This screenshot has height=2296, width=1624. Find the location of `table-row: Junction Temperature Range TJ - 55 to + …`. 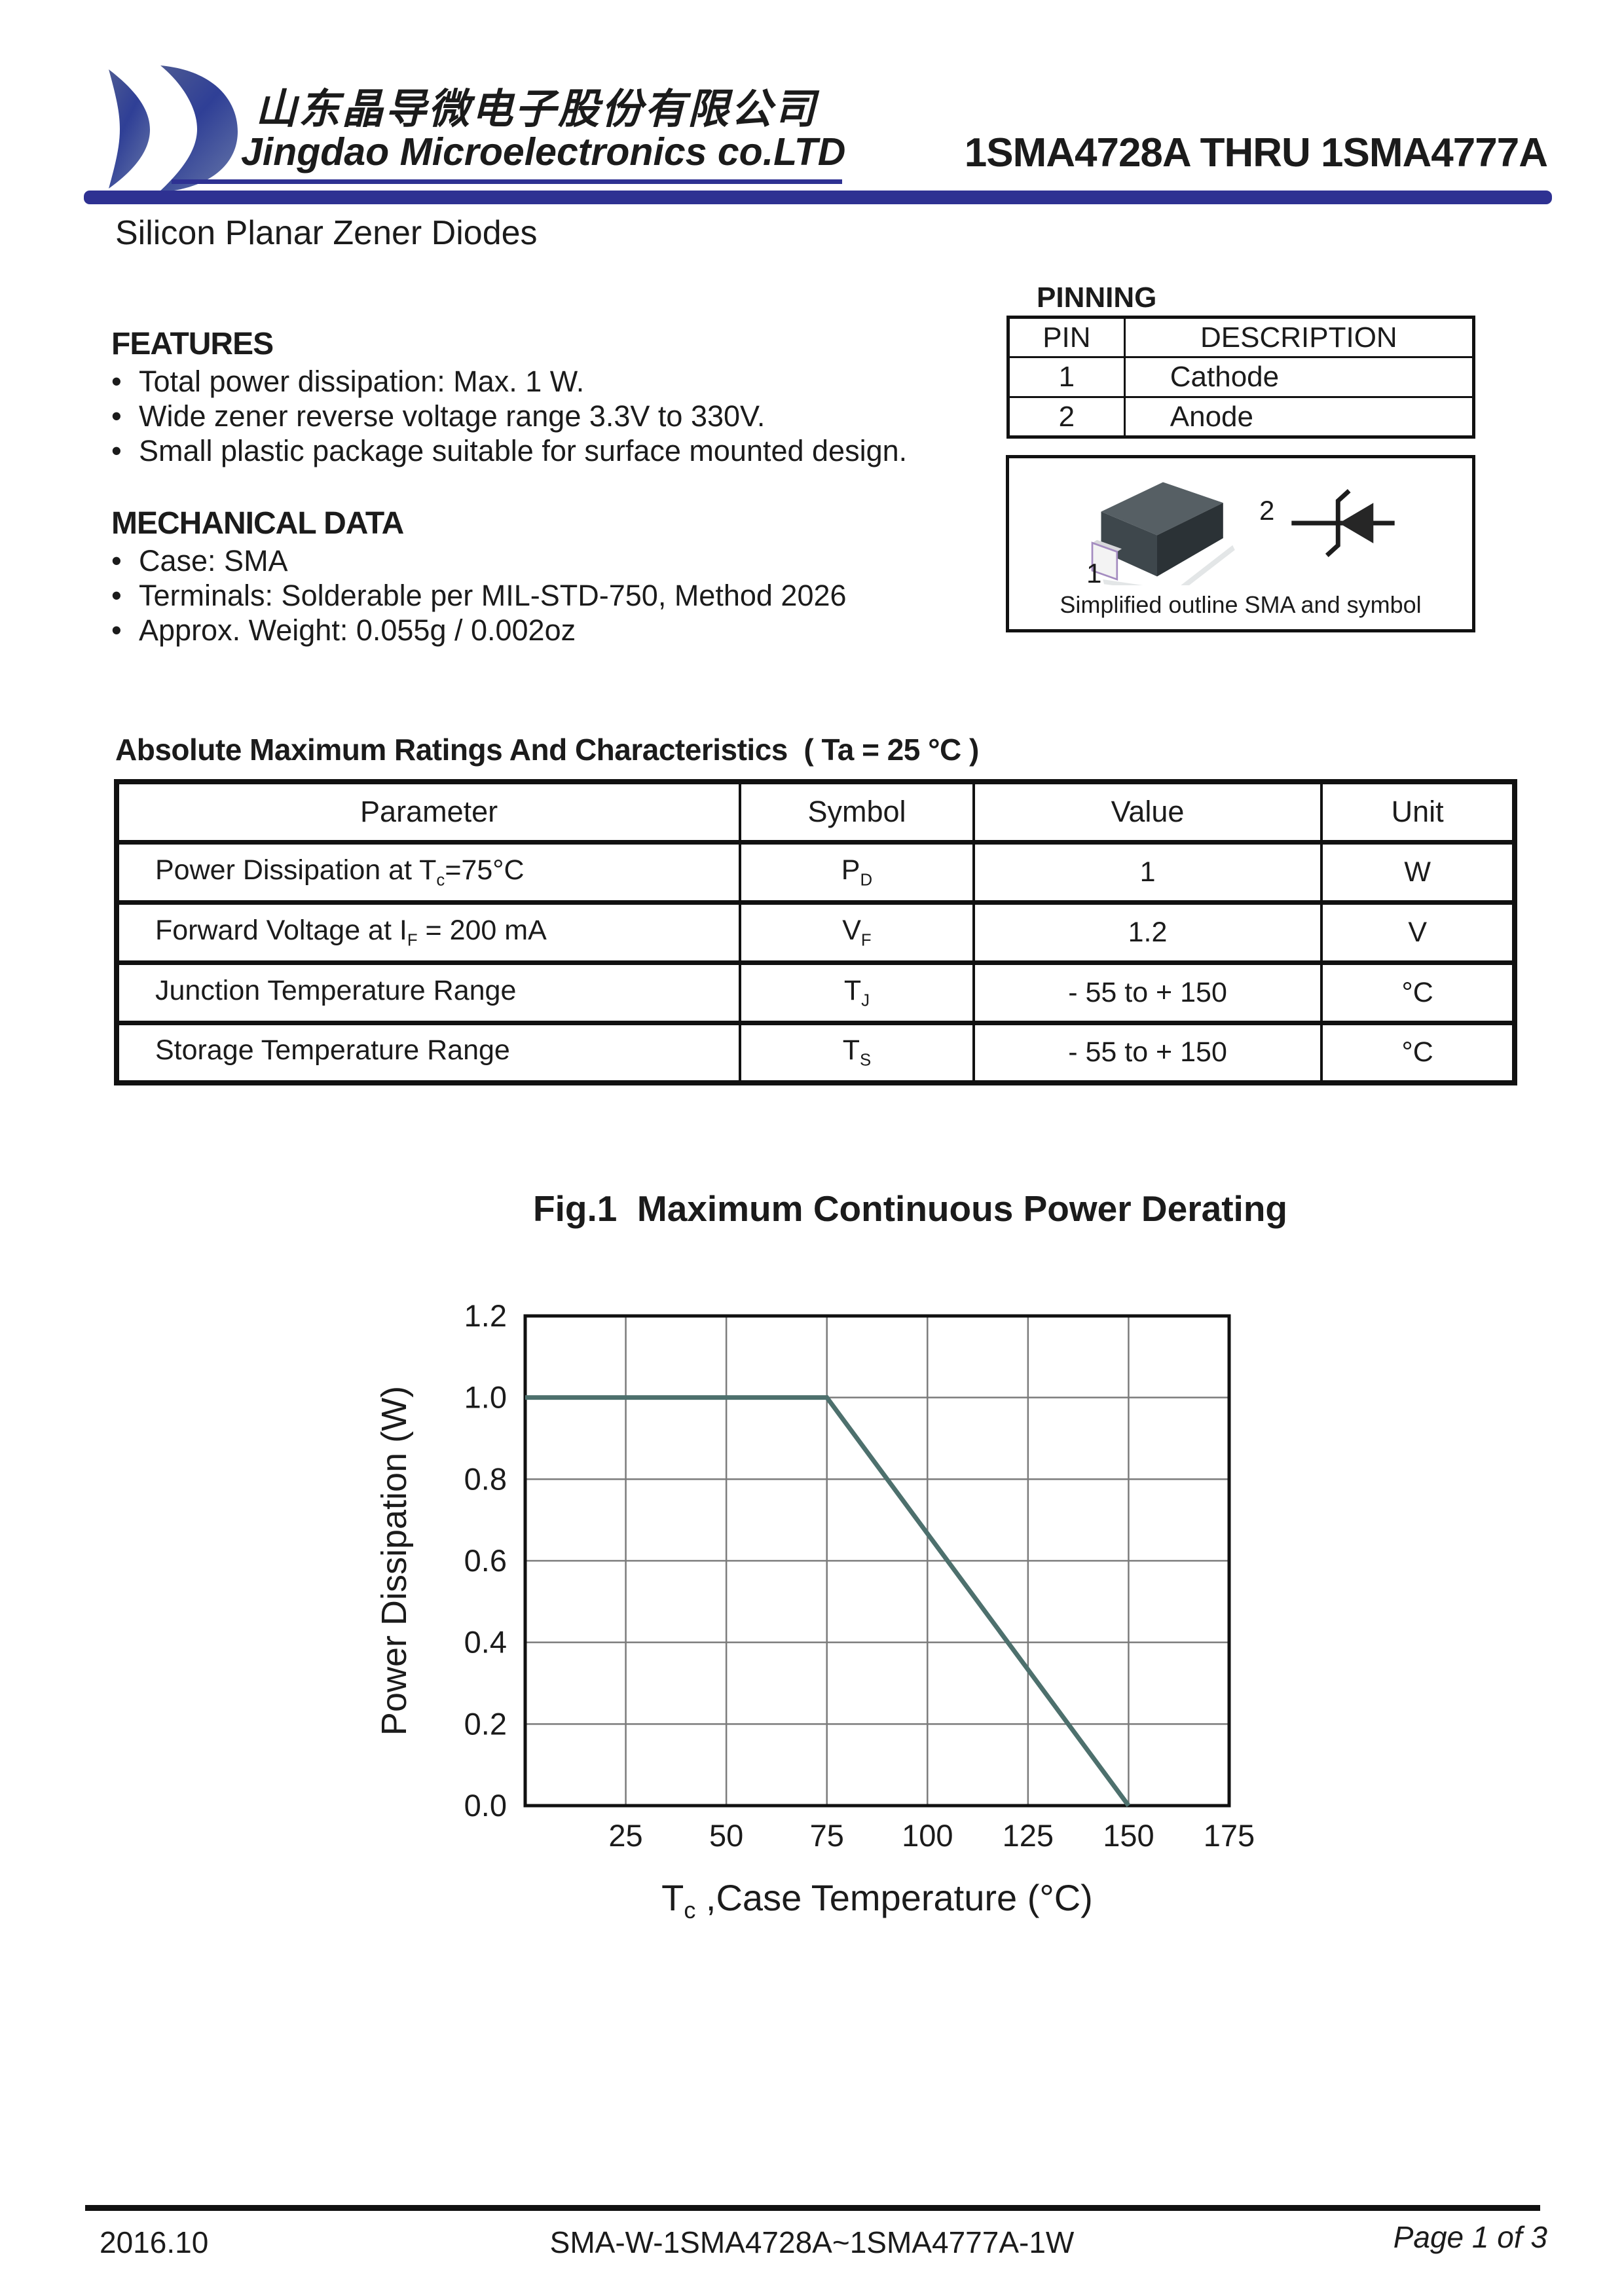

table-row: Junction Temperature Range TJ - 55 to + … is located at coordinates (815, 992).